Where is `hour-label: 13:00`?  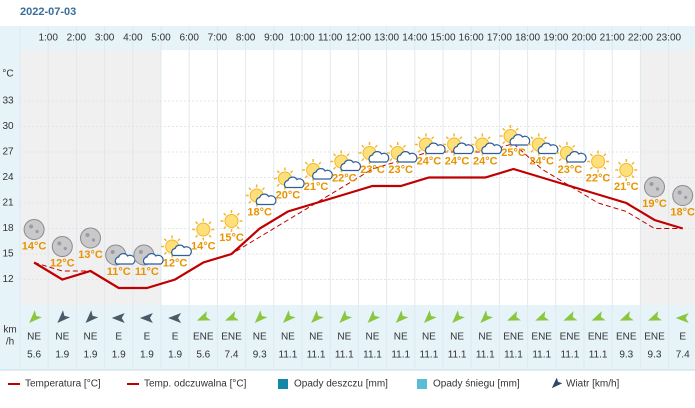
hour-label: 13:00 is located at coordinates (386, 38).